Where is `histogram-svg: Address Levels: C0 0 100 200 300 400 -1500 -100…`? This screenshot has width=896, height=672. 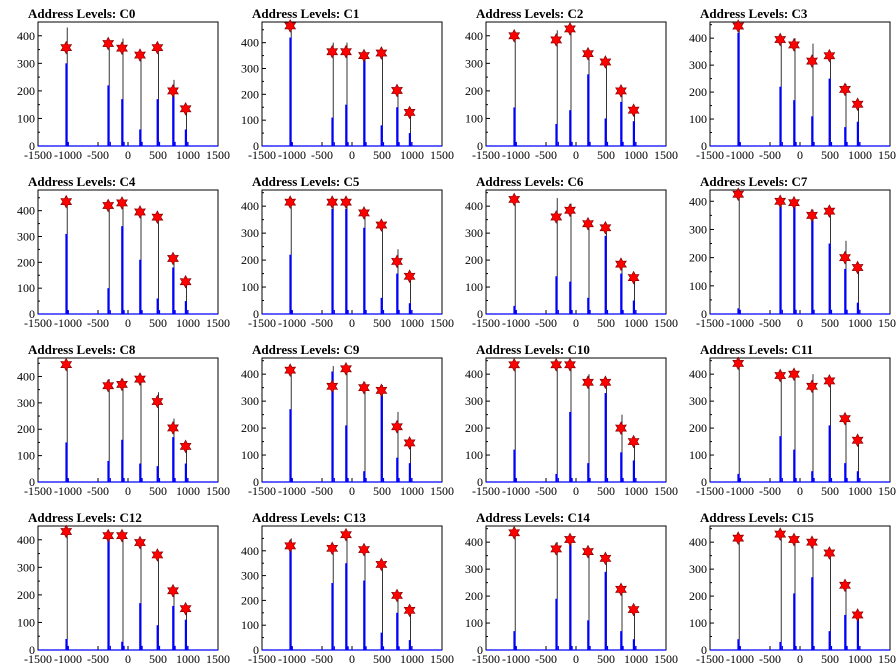 histogram-svg: Address Levels: C0 0 100 200 300 400 -1500 -100… is located at coordinates (123, 84).